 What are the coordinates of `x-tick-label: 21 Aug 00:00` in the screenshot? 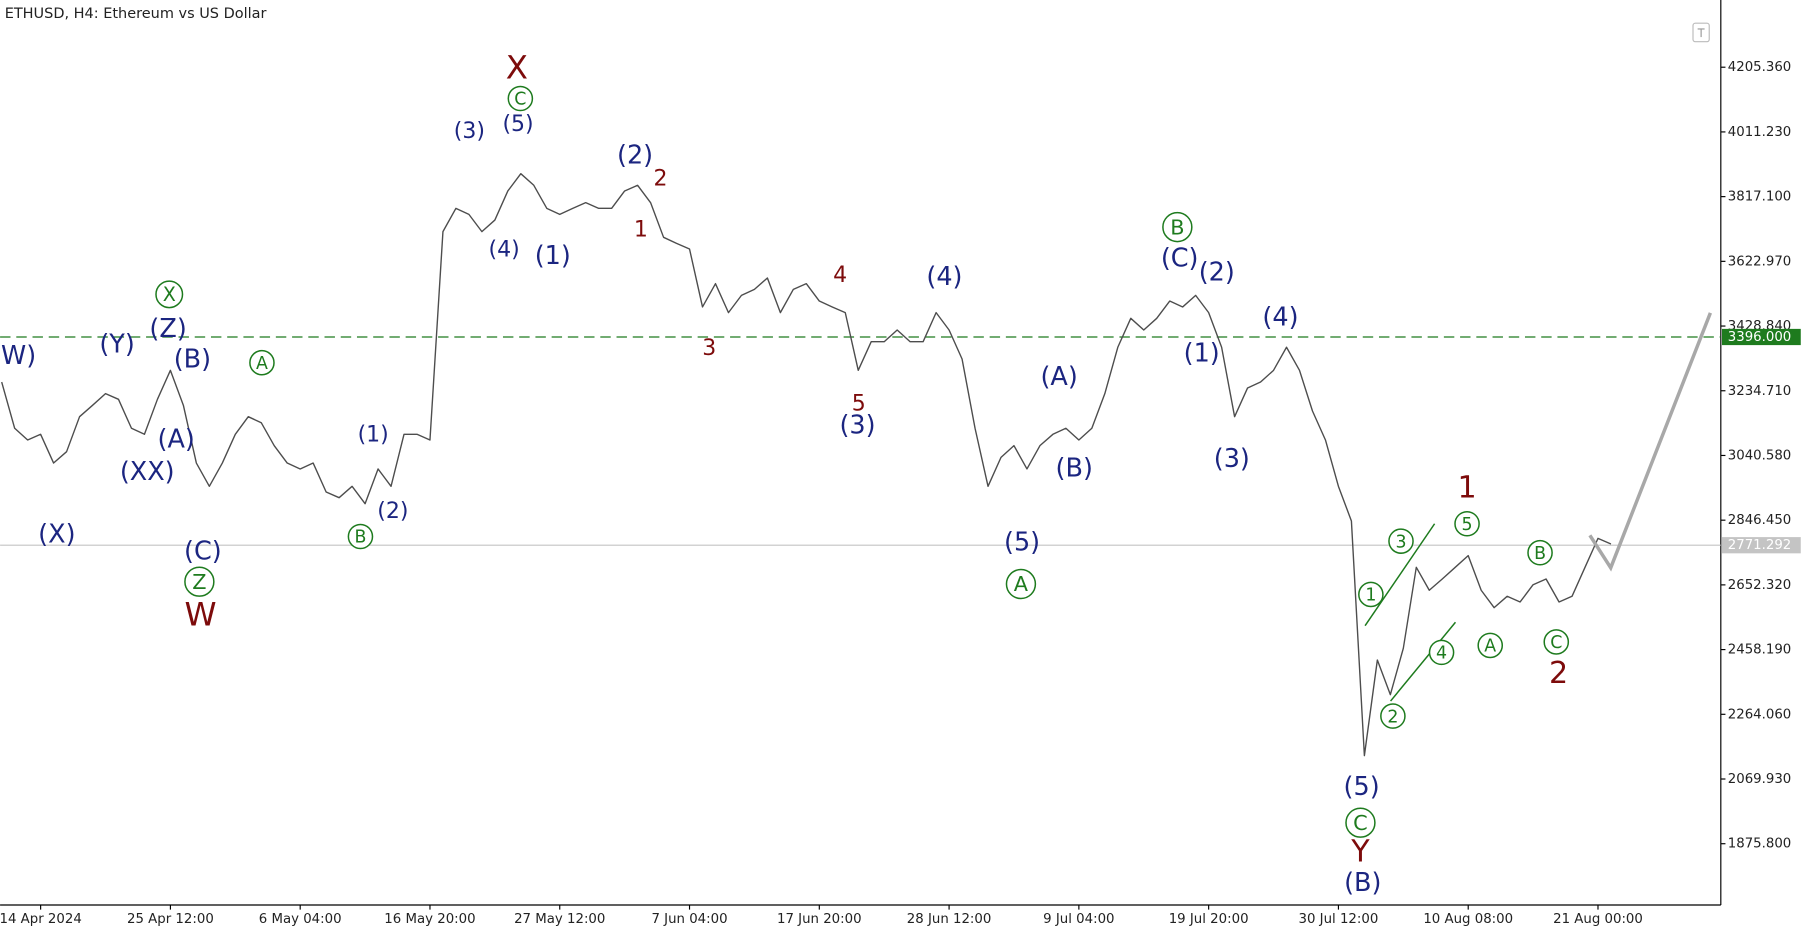 It's located at (1598, 919).